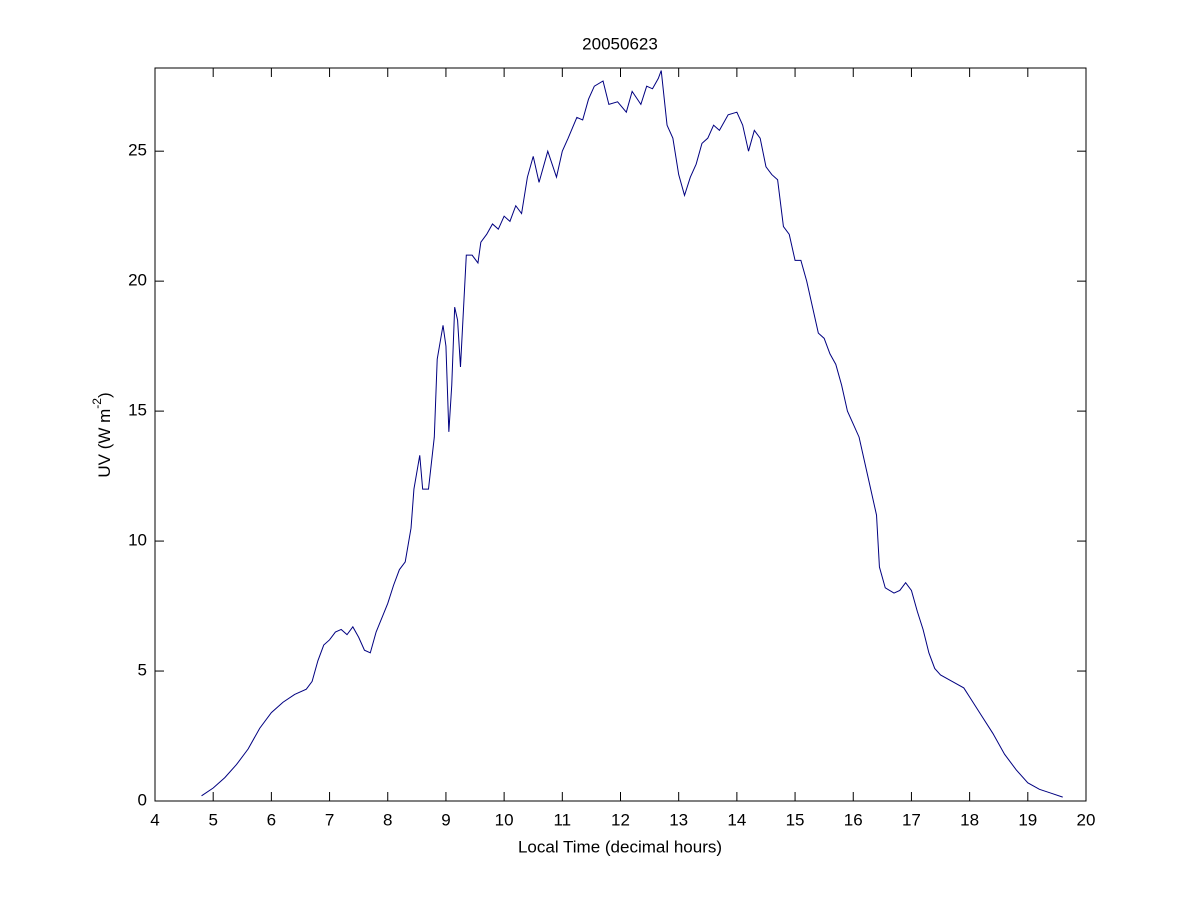  What do you see at coordinates (736, 819) in the screenshot?
I see `x-tick-label: 14` at bounding box center [736, 819].